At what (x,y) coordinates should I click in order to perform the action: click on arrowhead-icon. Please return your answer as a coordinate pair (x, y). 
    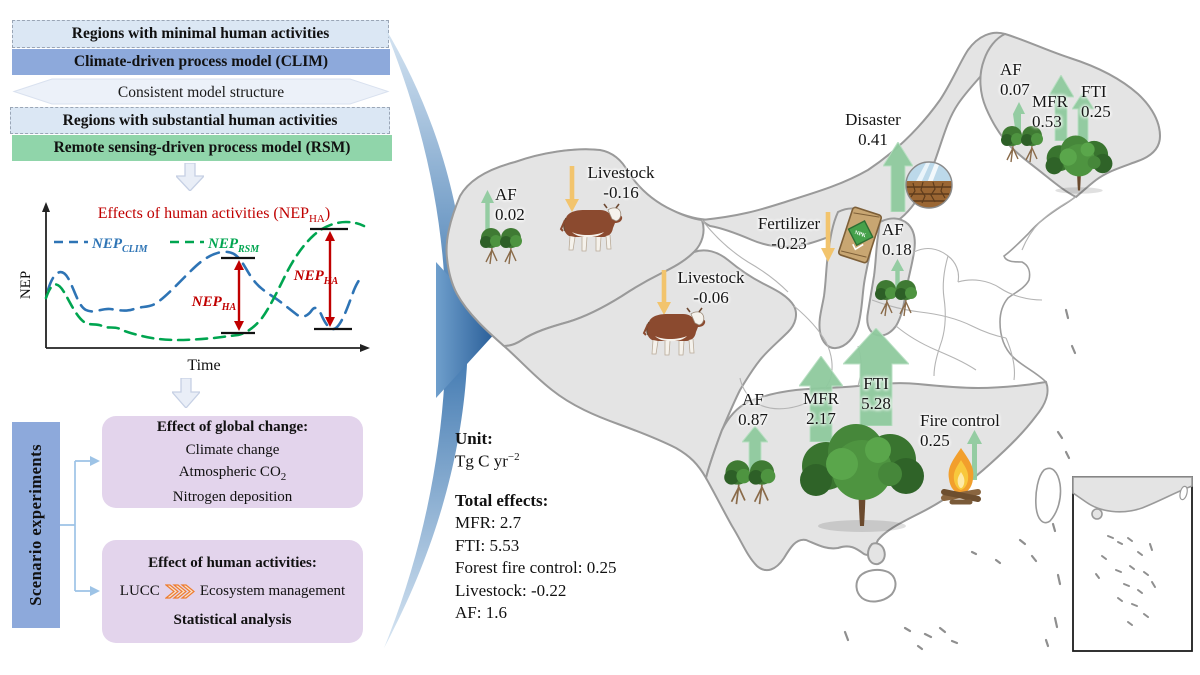
    Looking at the image, I should click on (467, 330).